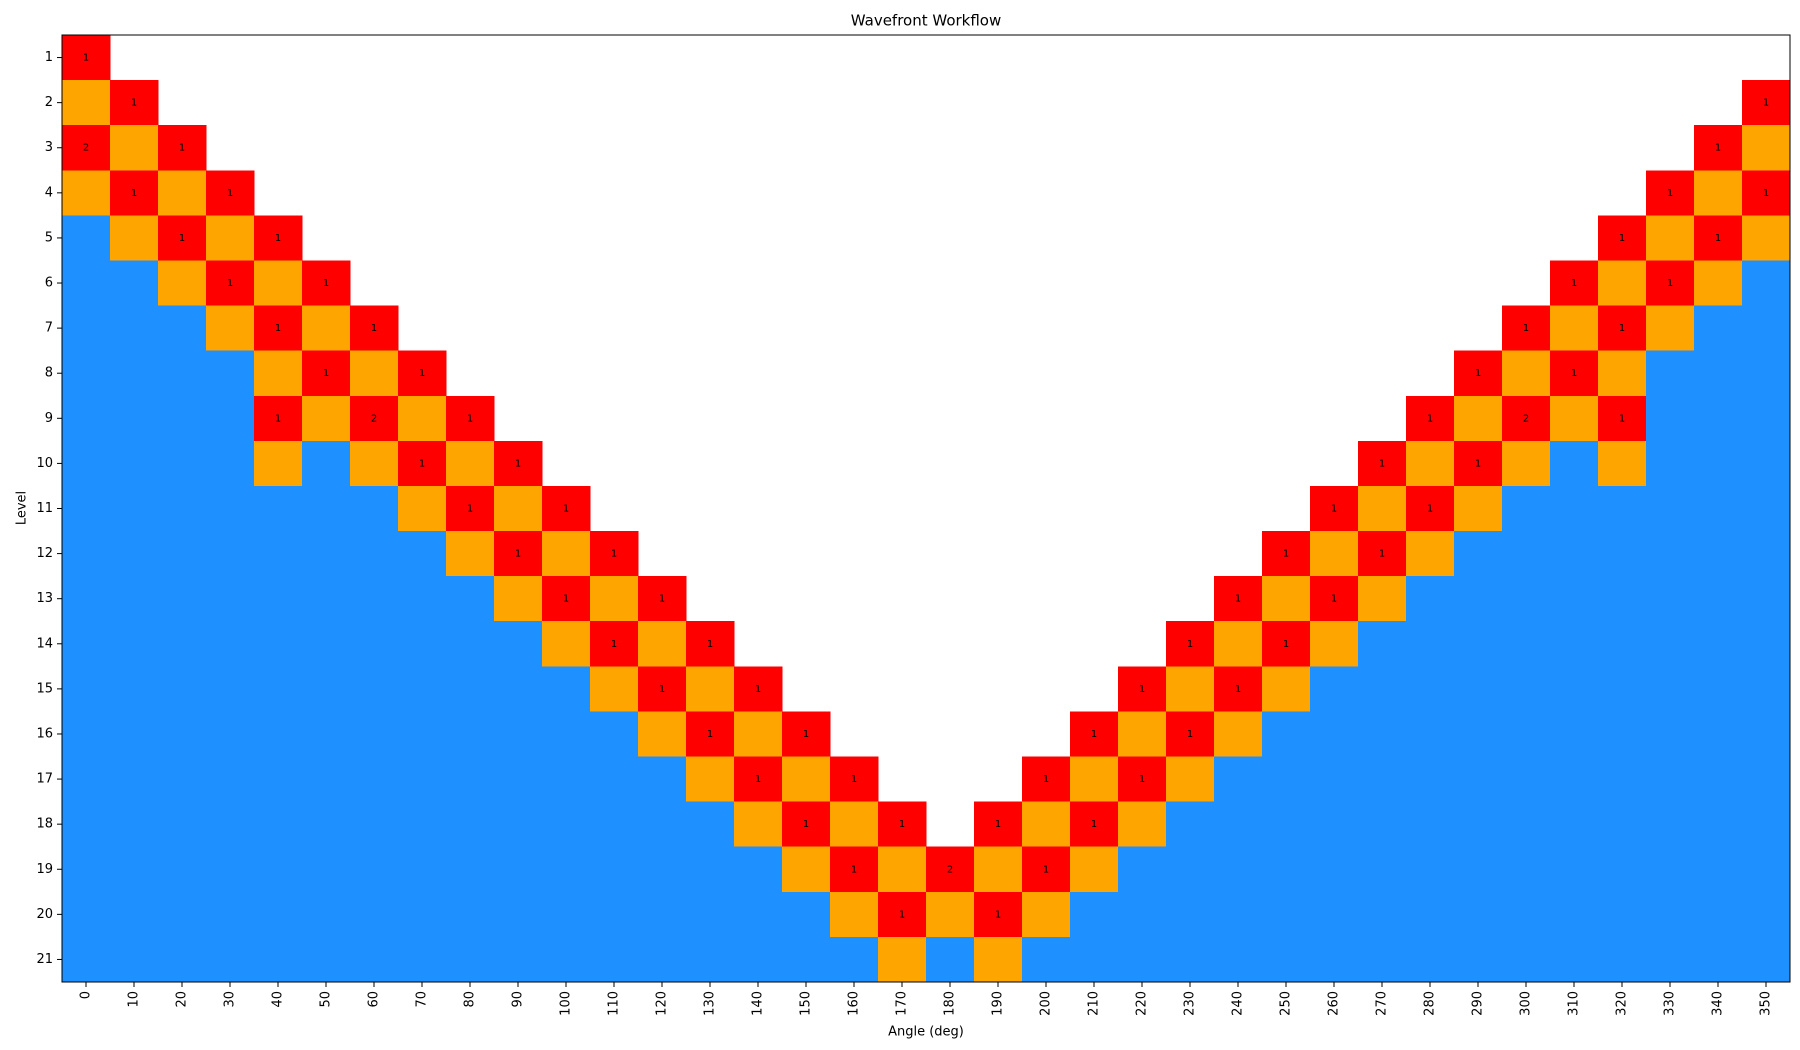 The image size is (1800, 1050). Describe the element at coordinates (44, 553) in the screenshot. I see `y-tick-label: 12` at that location.